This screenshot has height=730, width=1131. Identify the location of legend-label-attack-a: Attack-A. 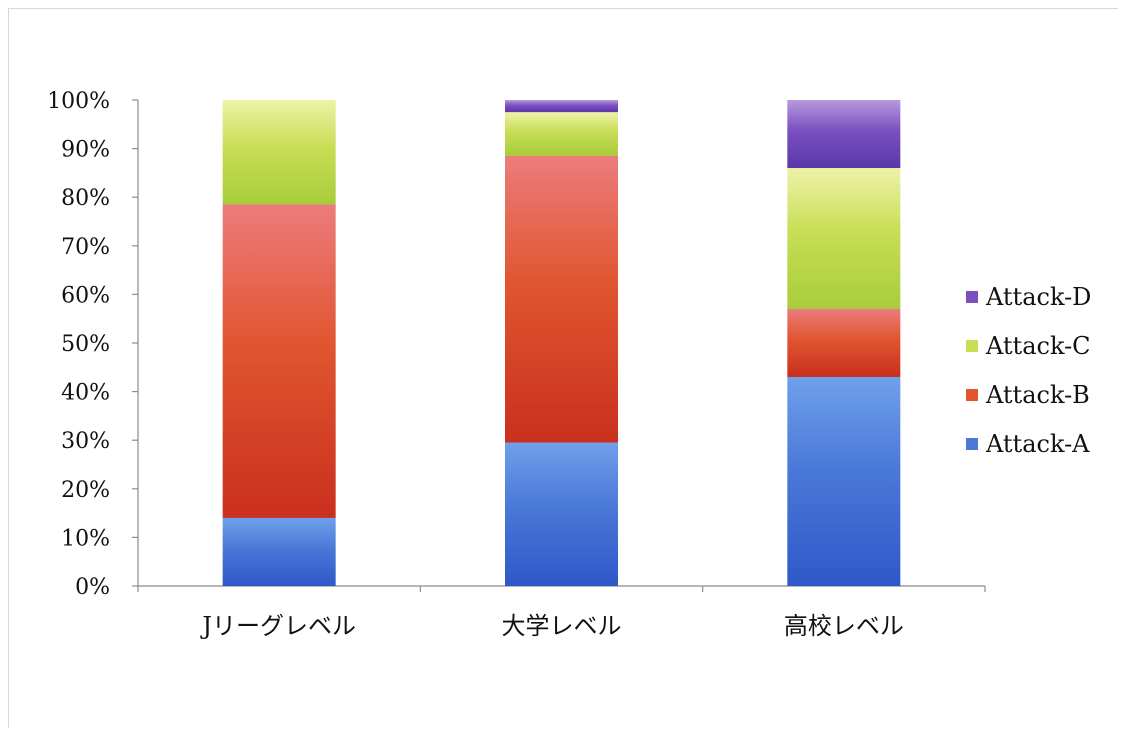
(1037, 444).